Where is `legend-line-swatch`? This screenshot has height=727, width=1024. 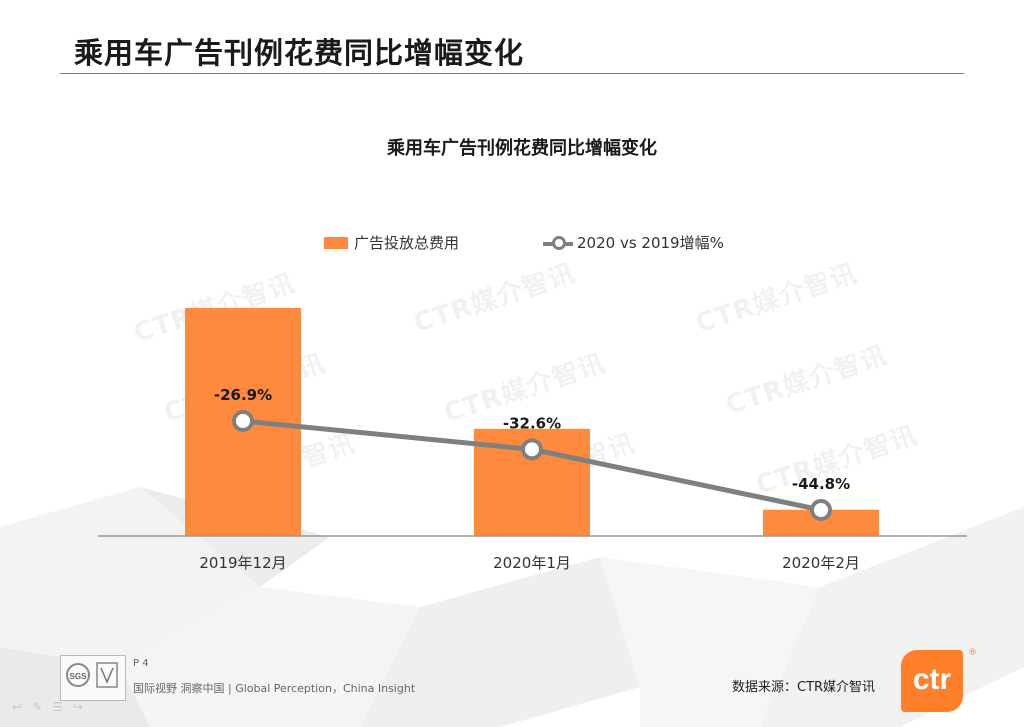
legend-line-swatch is located at coordinates (558, 242).